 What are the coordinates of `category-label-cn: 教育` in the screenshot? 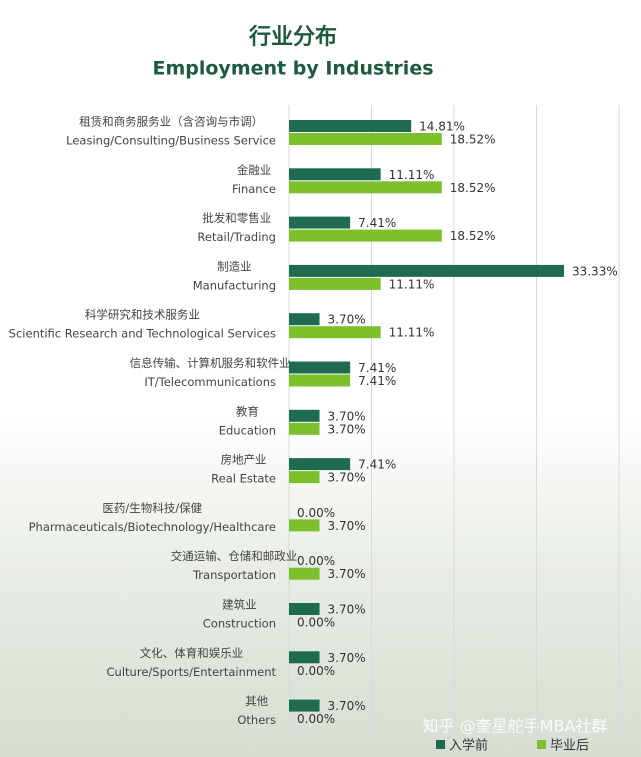 It's located at (247, 411).